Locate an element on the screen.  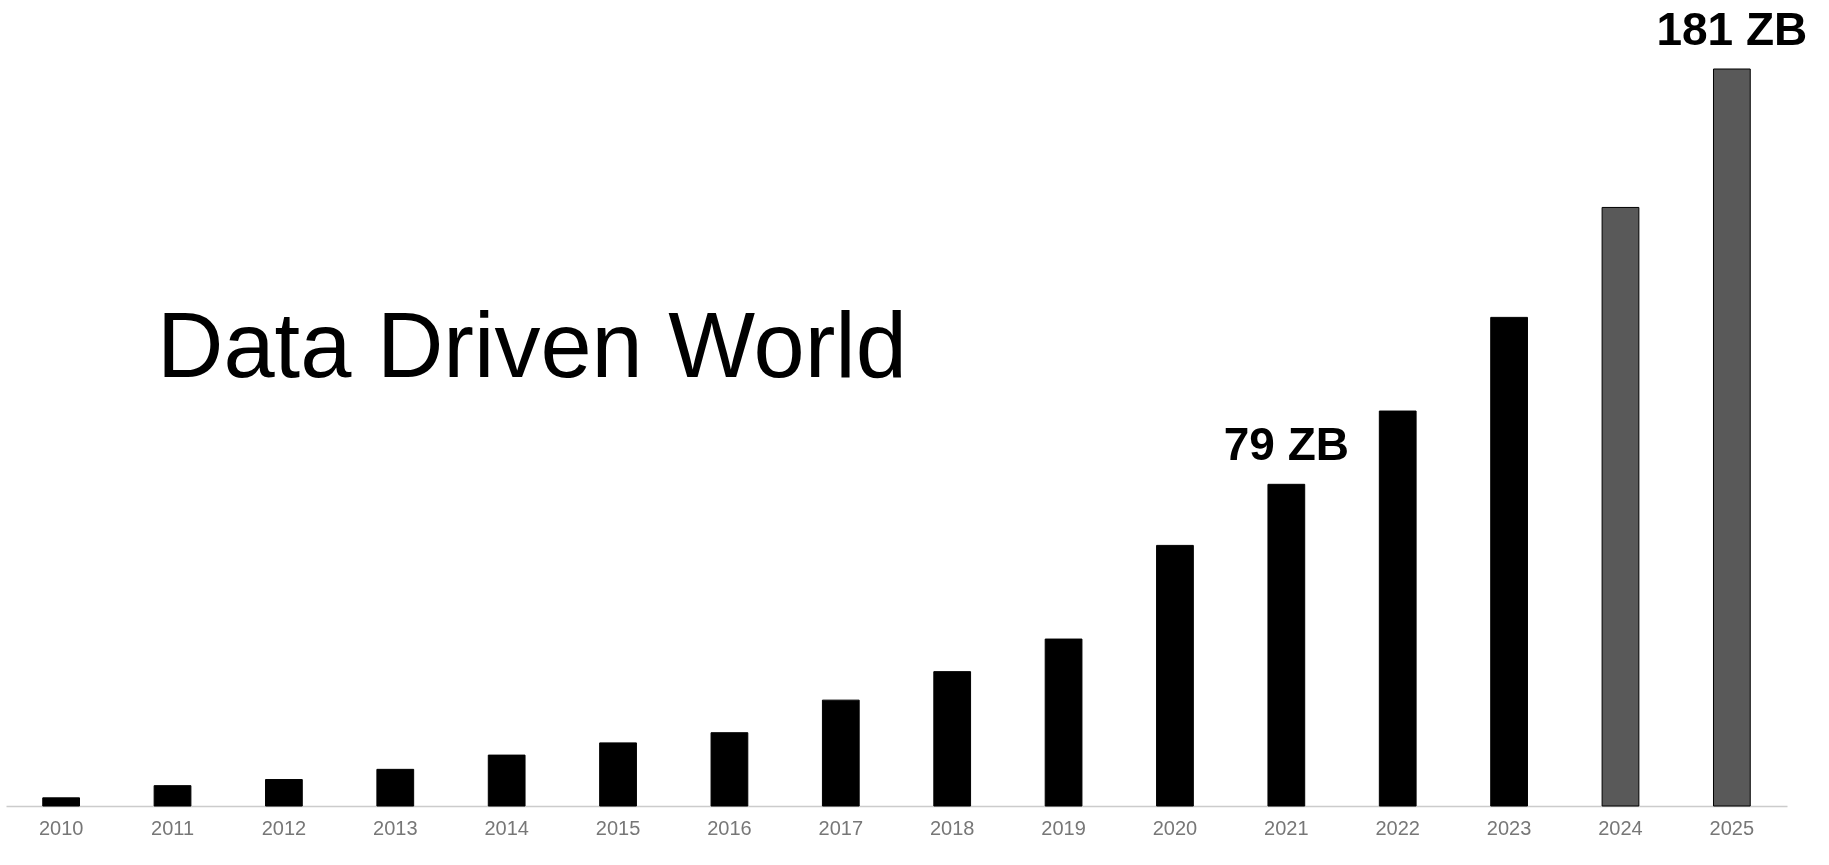
x-tick-label: 2013 is located at coordinates (395, 827).